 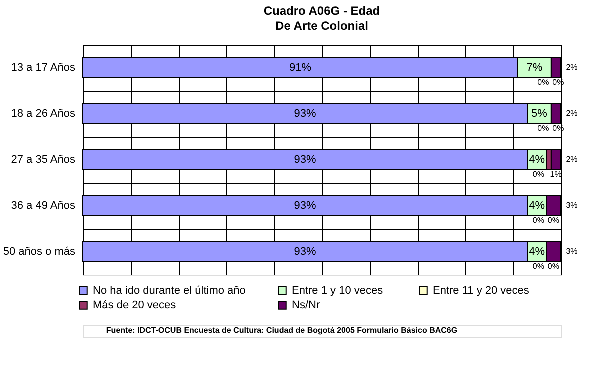 What do you see at coordinates (540, 114) in the screenshot?
I see `data-label: 5%` at bounding box center [540, 114].